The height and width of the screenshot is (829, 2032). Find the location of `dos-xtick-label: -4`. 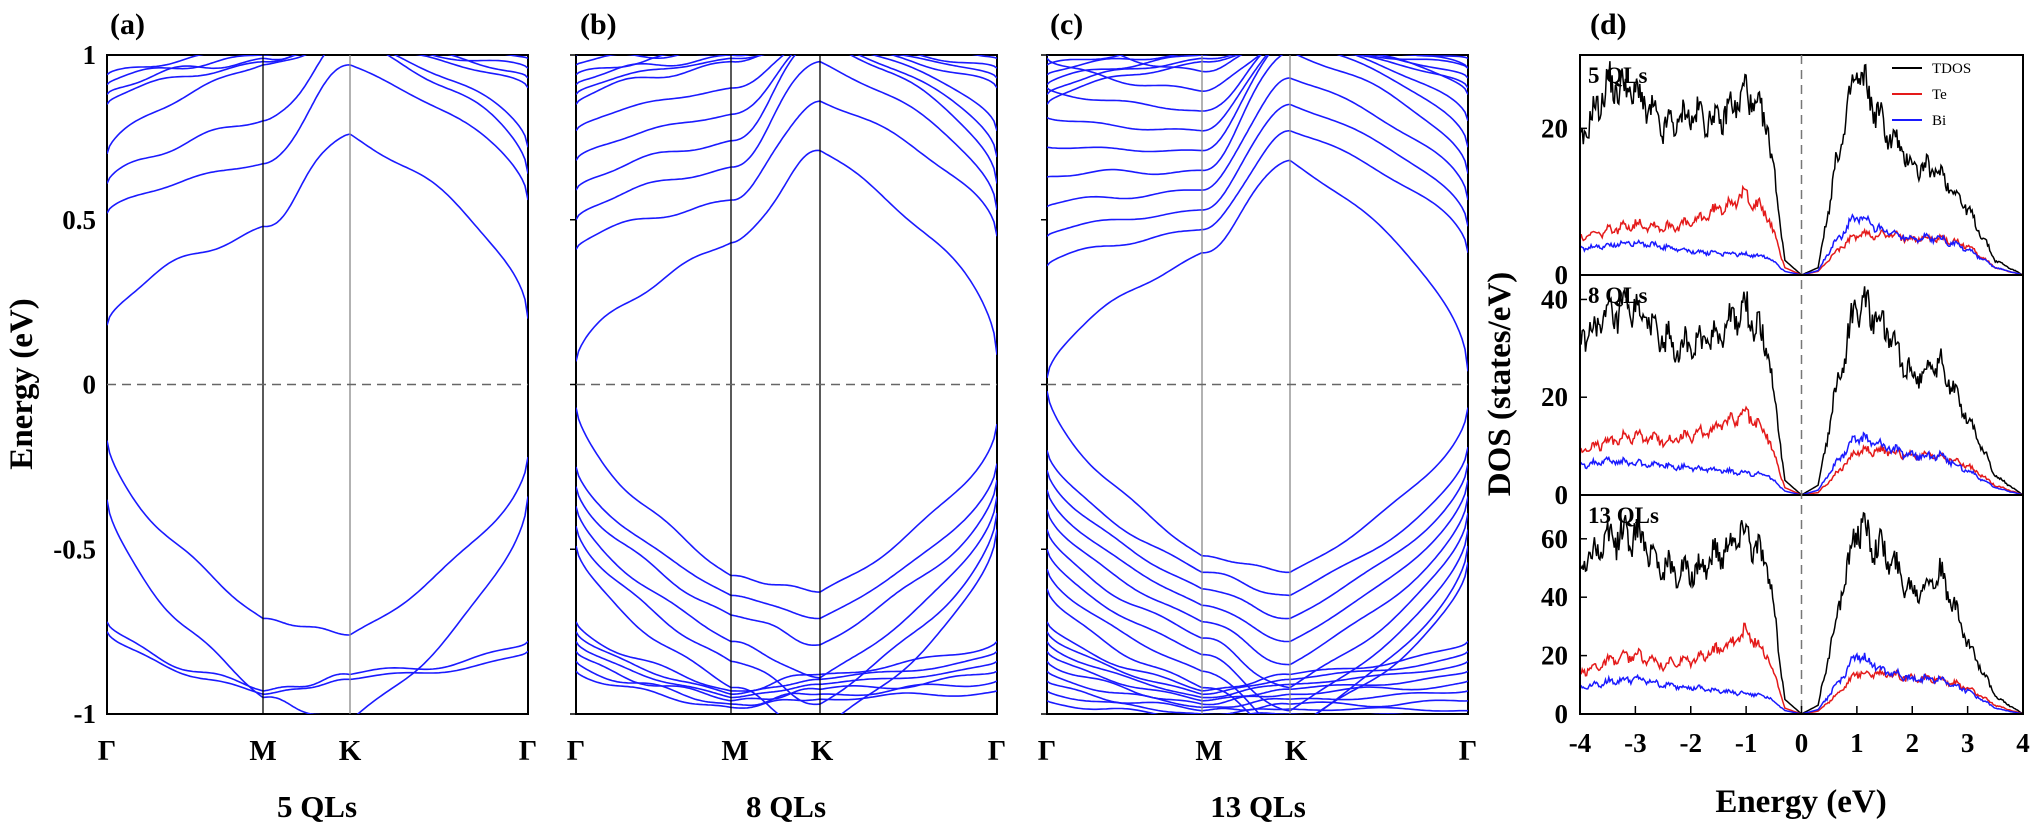

dos-xtick-label: -4 is located at coordinates (1580, 743).